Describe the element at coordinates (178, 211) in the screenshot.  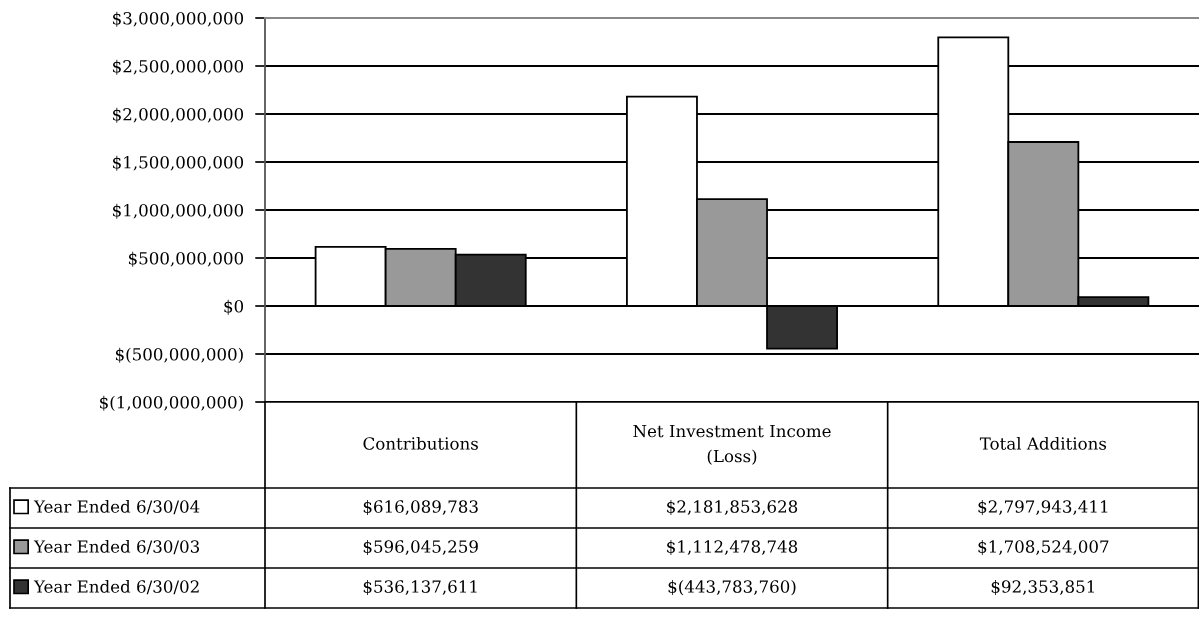
I see `y-tick-label: $1,000,000,000` at that location.